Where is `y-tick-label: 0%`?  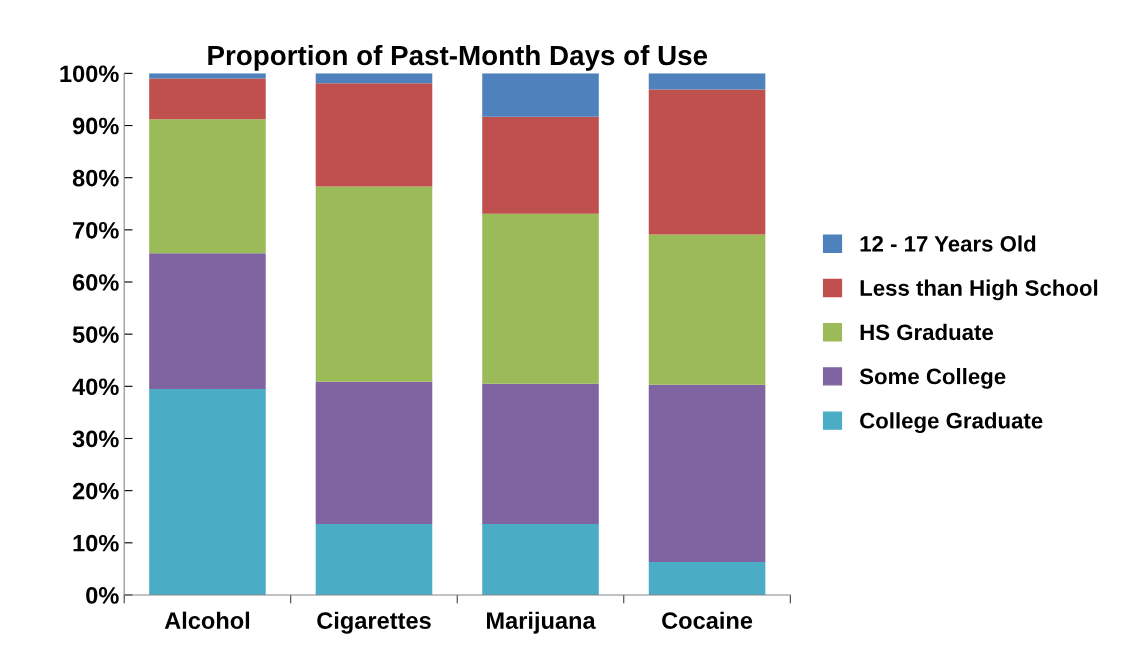
y-tick-label: 0% is located at coordinates (102, 595).